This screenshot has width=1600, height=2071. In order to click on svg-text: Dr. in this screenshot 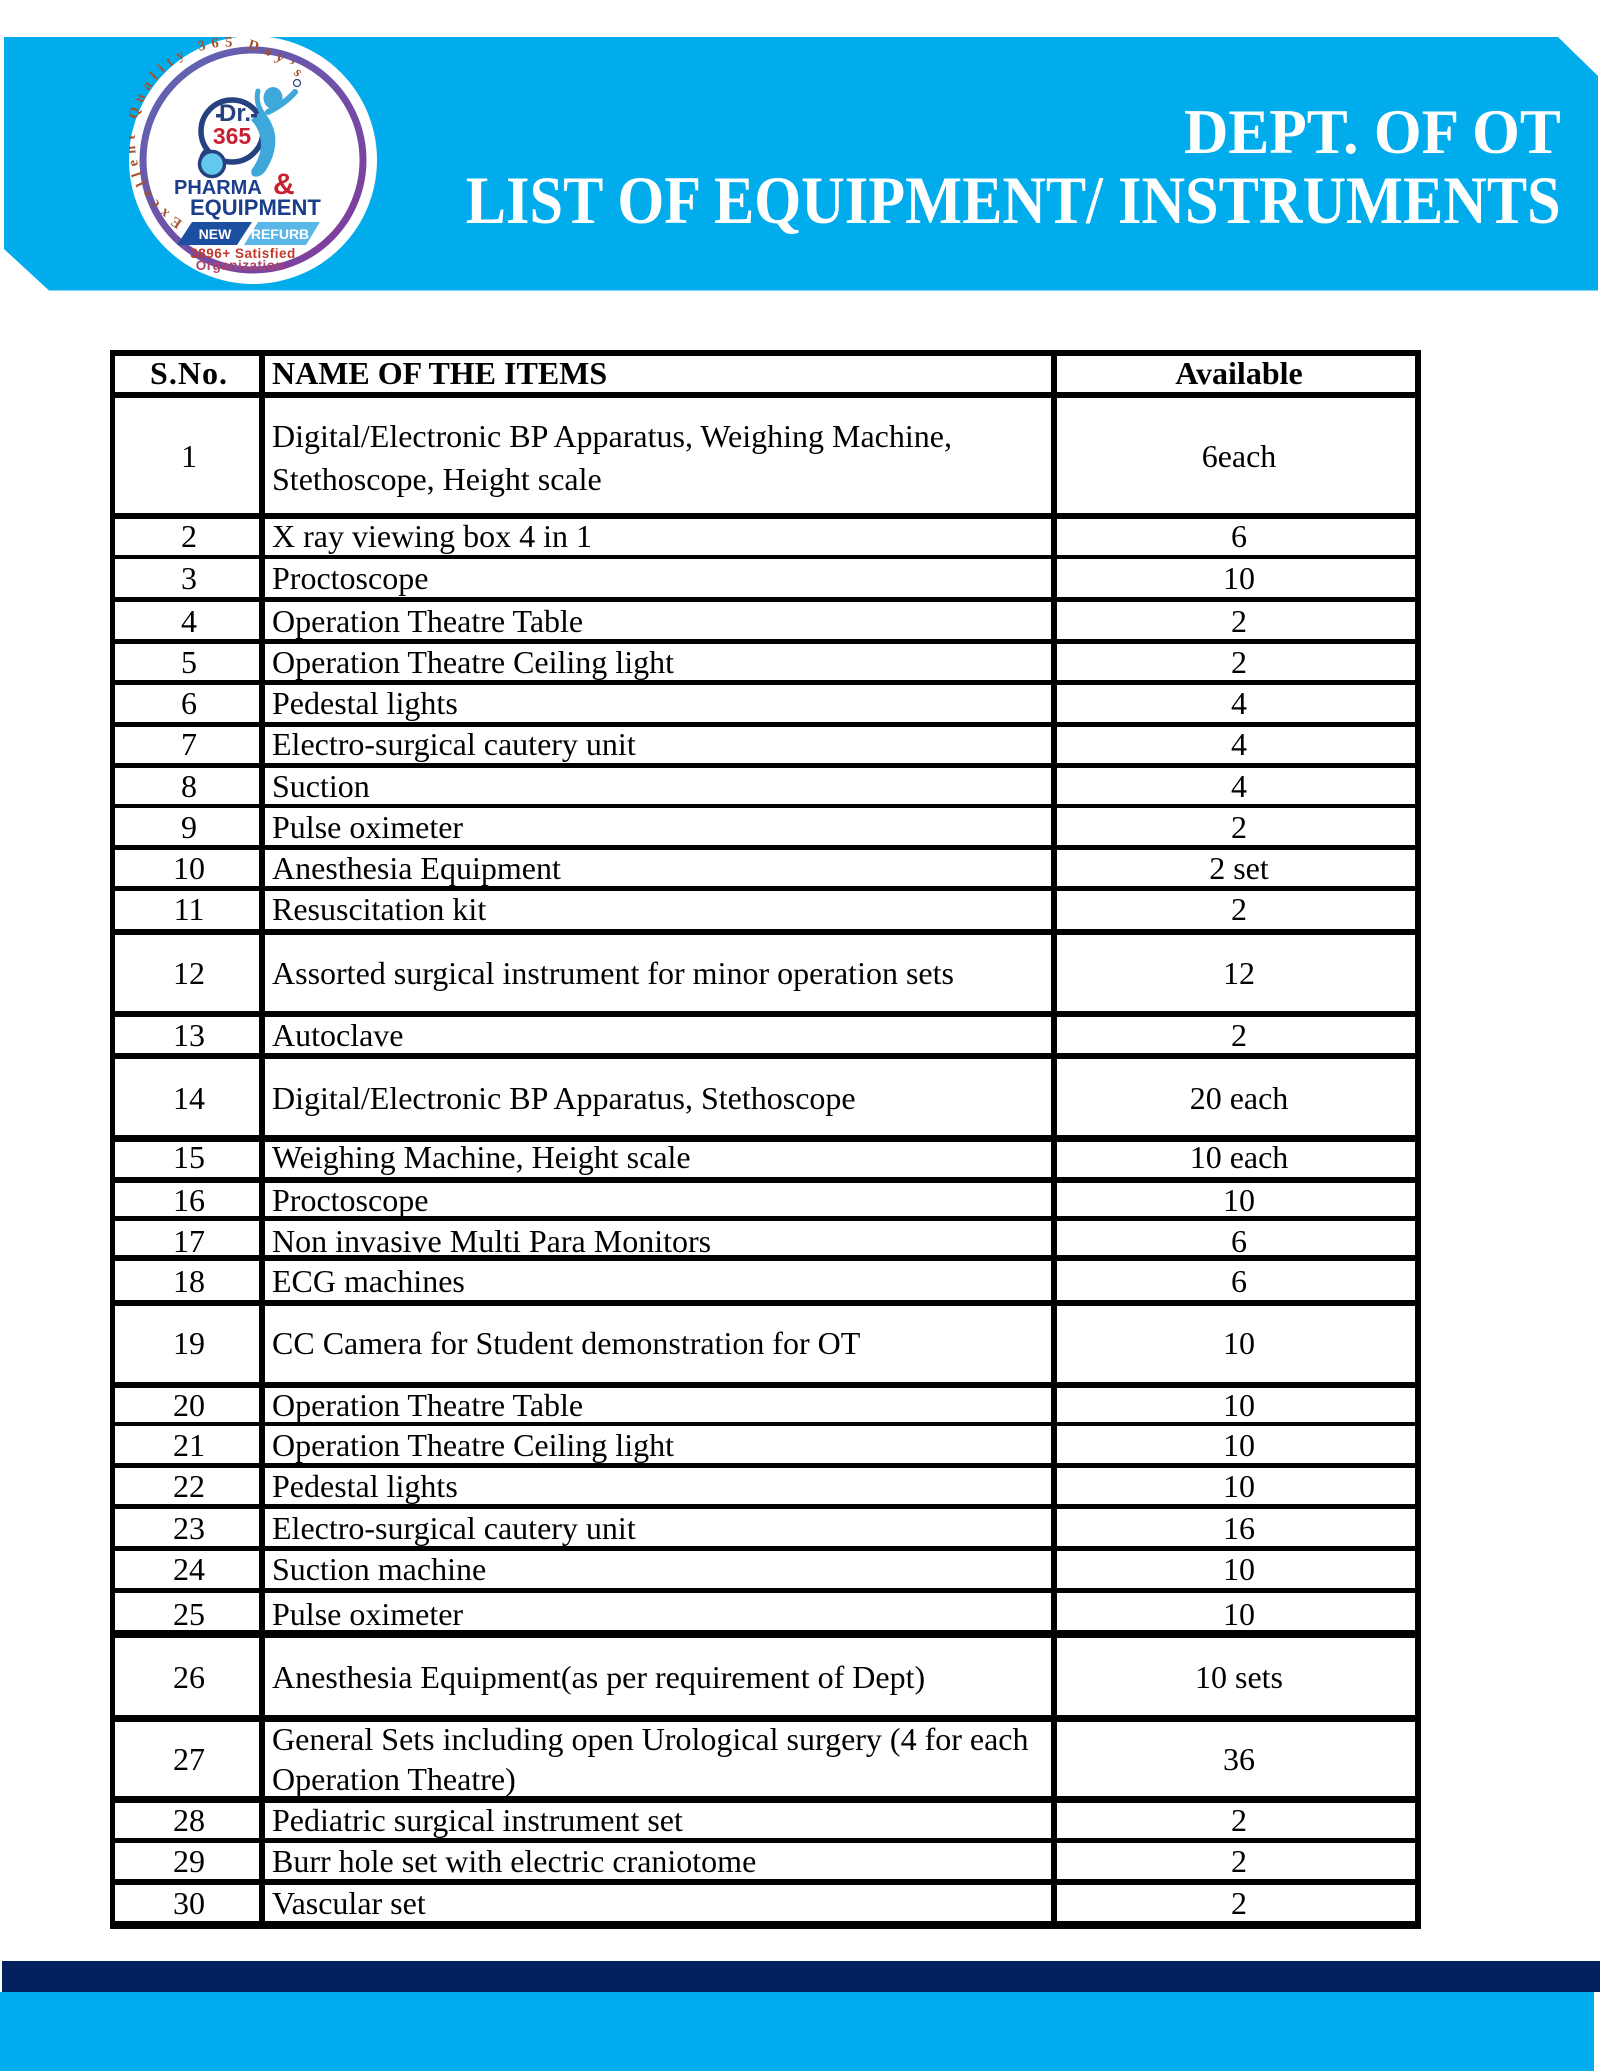, I will do `click(235, 113)`.